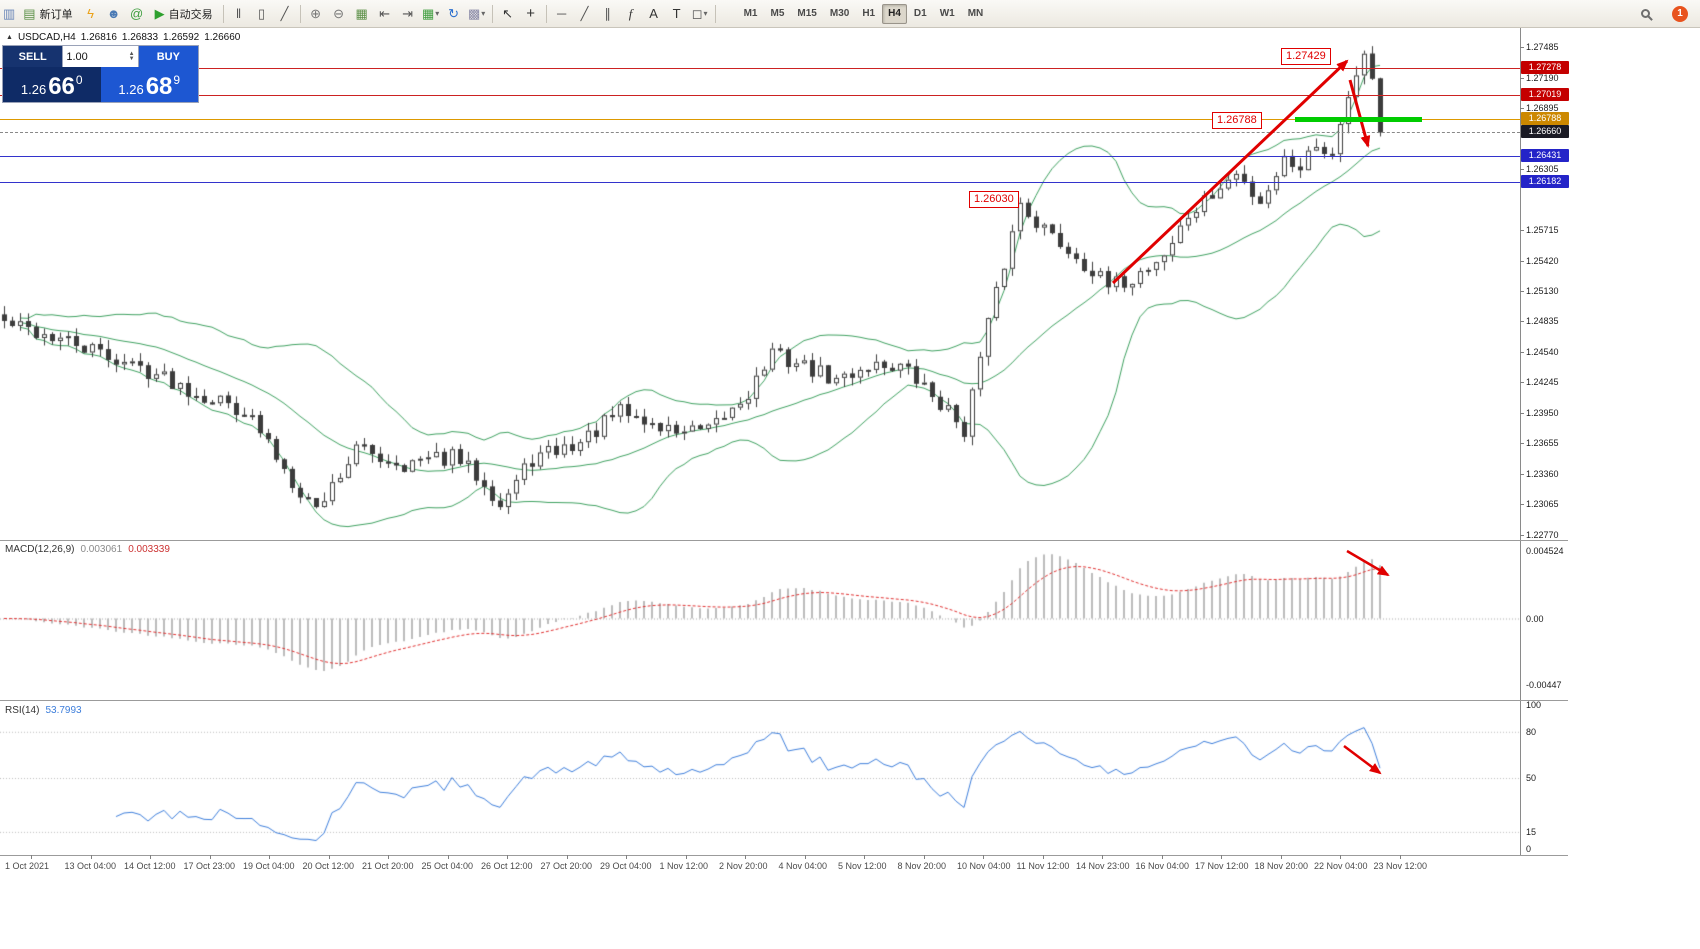 The height and width of the screenshot is (949, 1700). I want to click on lot-size-field: 1.00 ▲ ▼, so click(100, 56).